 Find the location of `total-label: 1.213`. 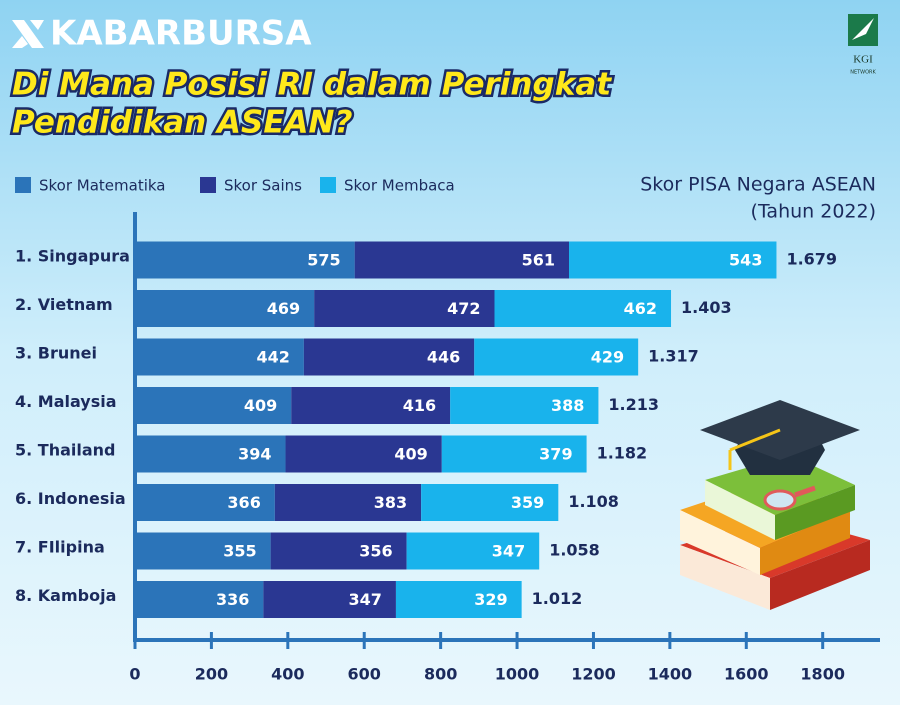

total-label: 1.213 is located at coordinates (633, 404).